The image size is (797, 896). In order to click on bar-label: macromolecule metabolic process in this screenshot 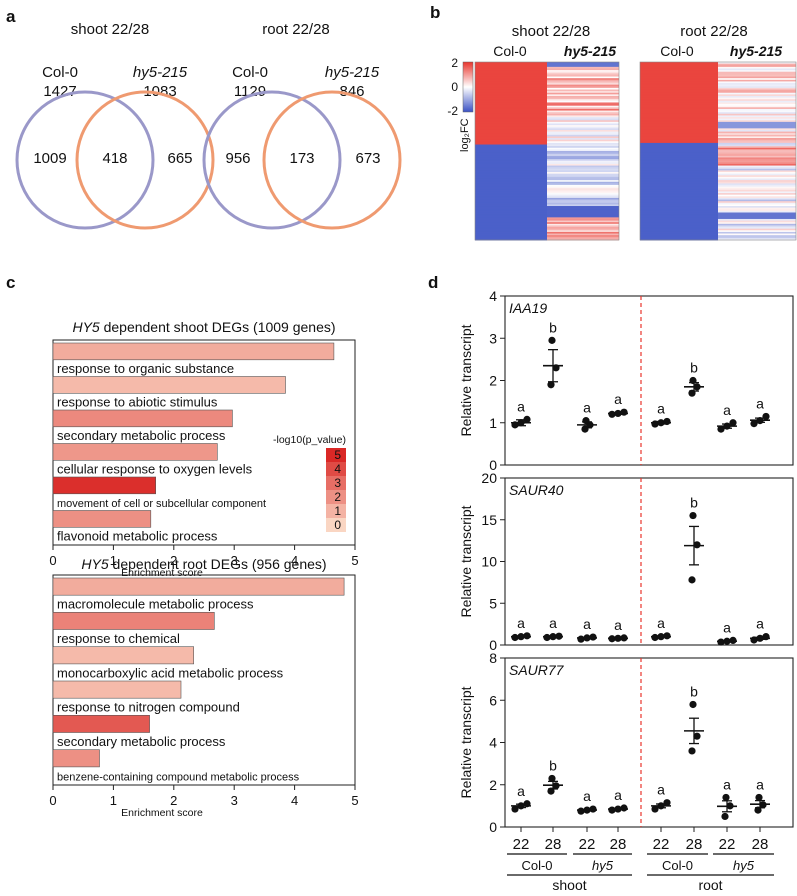, I will do `click(155, 604)`.